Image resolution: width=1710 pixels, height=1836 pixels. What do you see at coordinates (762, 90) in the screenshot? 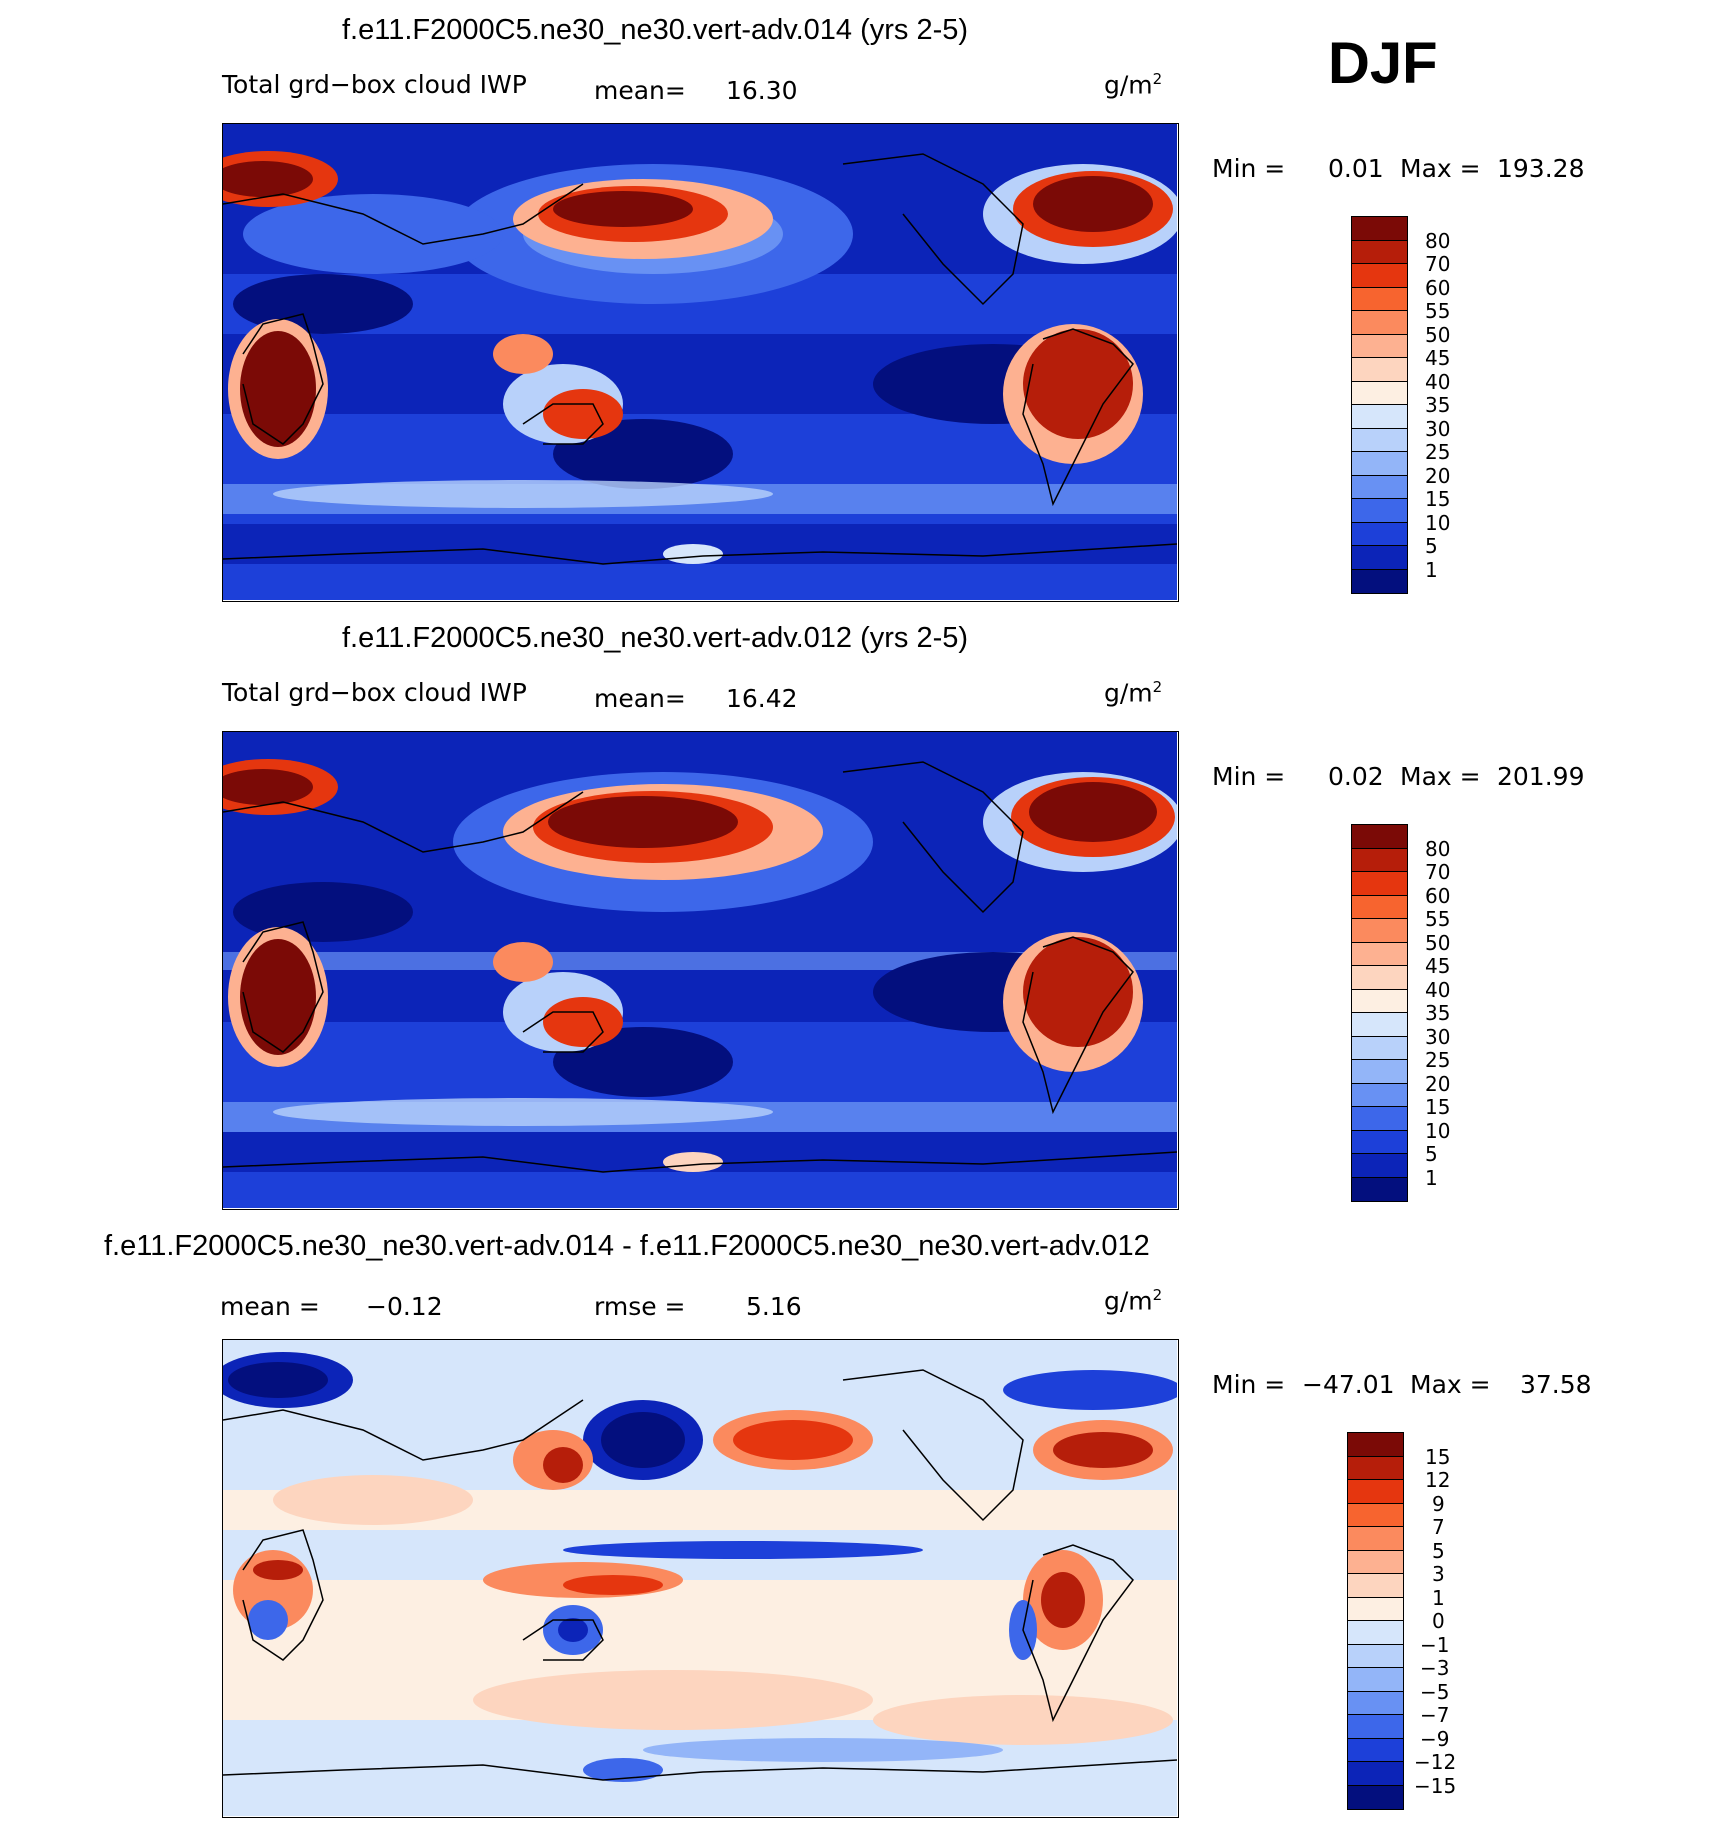
I see `mean-value: 16.30` at bounding box center [762, 90].